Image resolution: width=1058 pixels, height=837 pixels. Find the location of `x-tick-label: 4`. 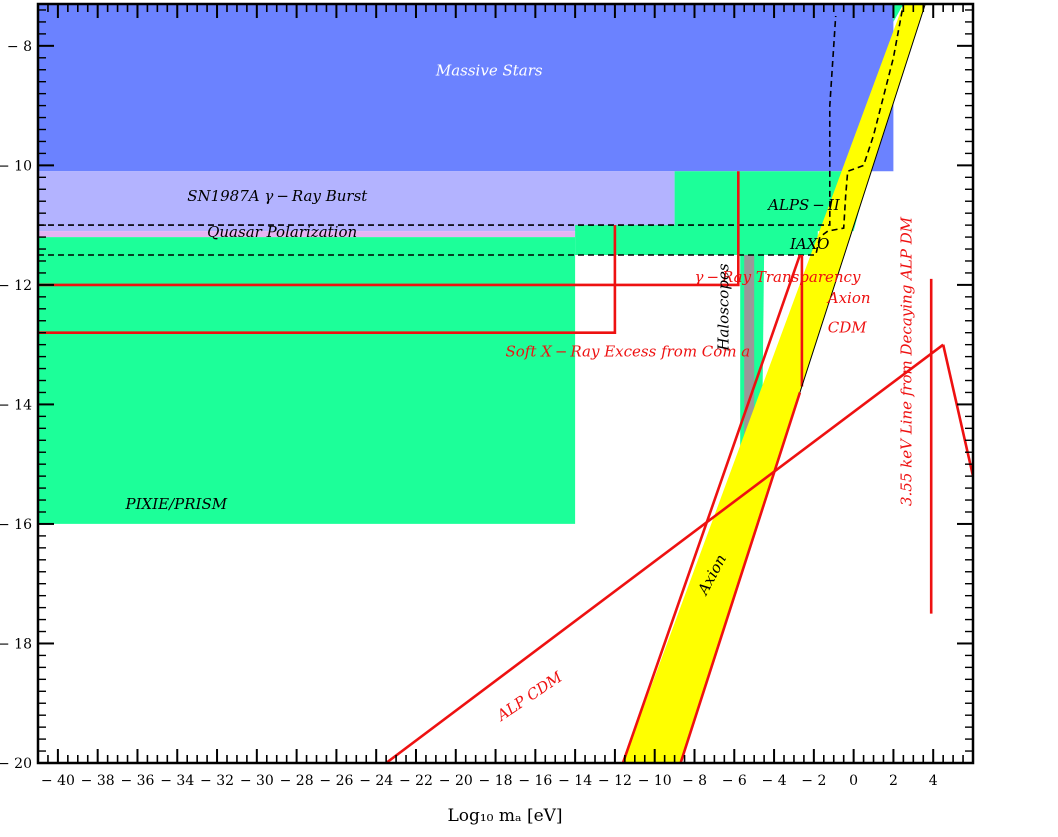

x-tick-label: 4 is located at coordinates (933, 781).